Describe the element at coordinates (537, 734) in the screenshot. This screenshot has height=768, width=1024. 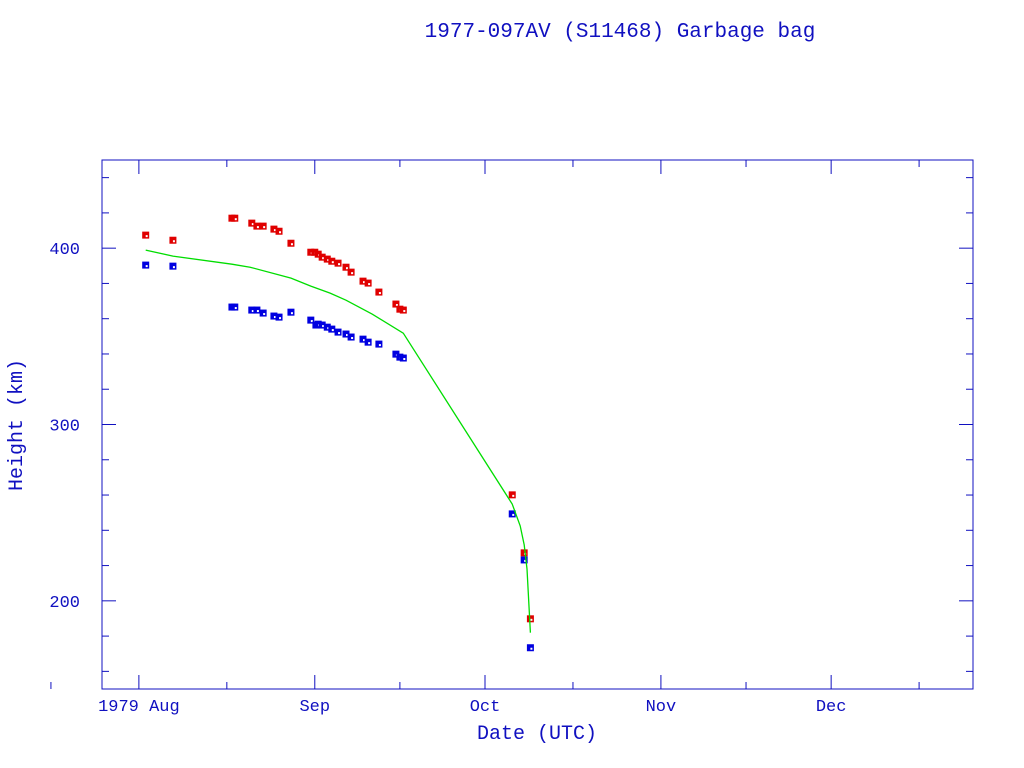
I see `x-axis-label: Date (UTC)` at that location.